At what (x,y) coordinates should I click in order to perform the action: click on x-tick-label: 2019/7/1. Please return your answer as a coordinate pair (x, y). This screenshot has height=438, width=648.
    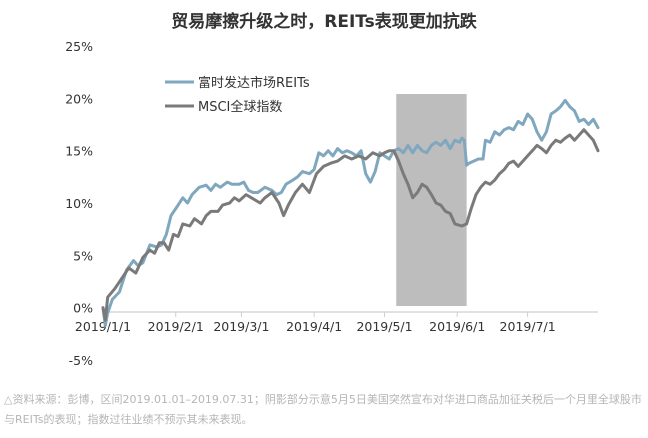
    Looking at the image, I should click on (528, 326).